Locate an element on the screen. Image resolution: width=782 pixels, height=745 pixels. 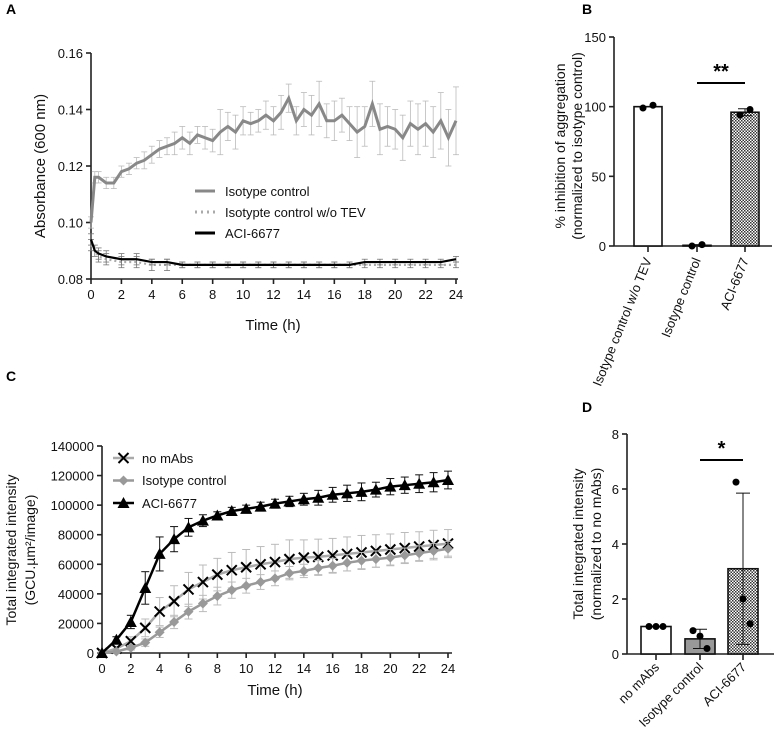
b-category-label: Isotype control is located at coordinates (681, 297).